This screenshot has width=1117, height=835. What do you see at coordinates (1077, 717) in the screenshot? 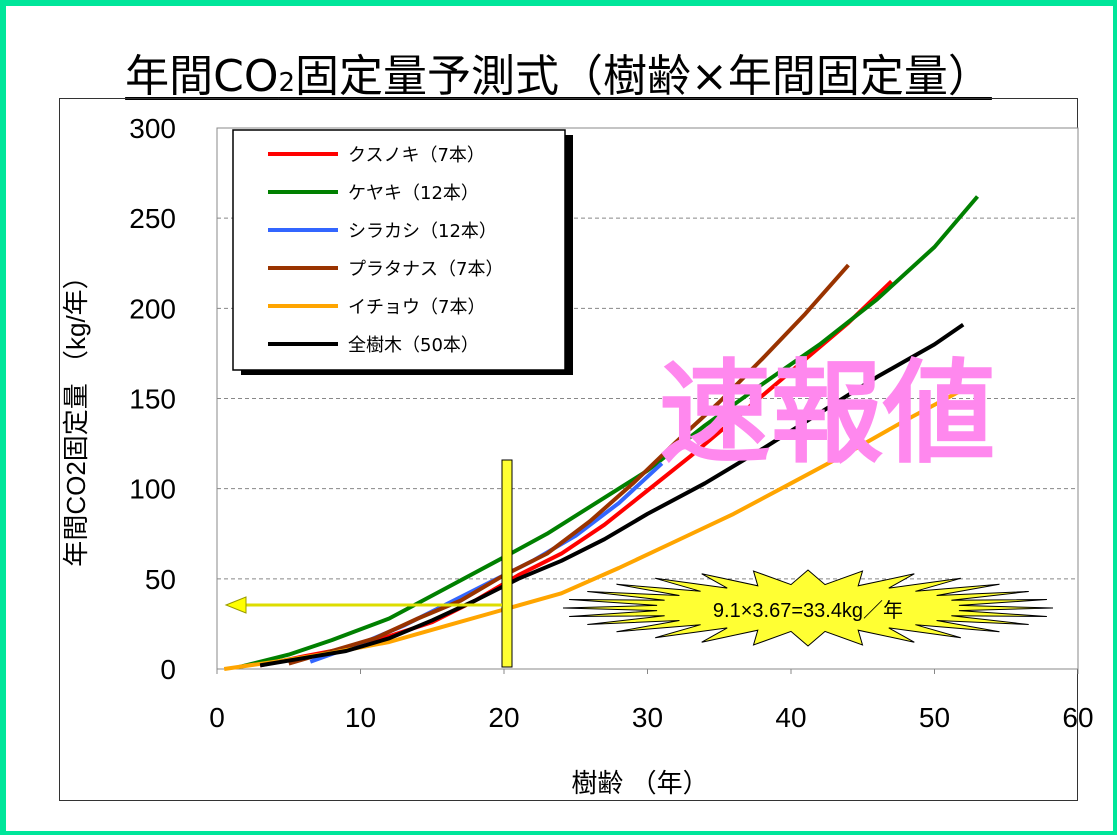
I see `x-tick-label: 60` at bounding box center [1077, 717].